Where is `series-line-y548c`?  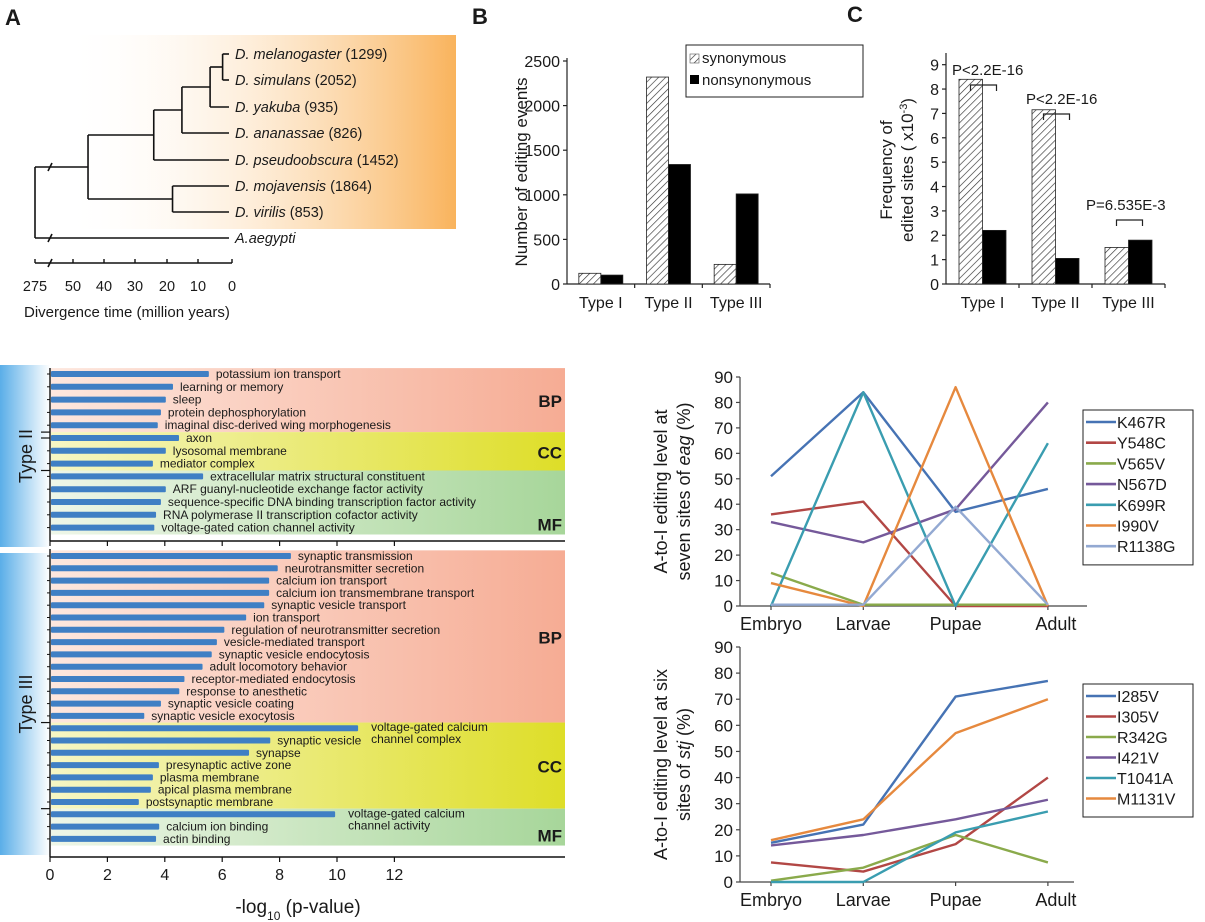 series-line-y548c is located at coordinates (909, 554).